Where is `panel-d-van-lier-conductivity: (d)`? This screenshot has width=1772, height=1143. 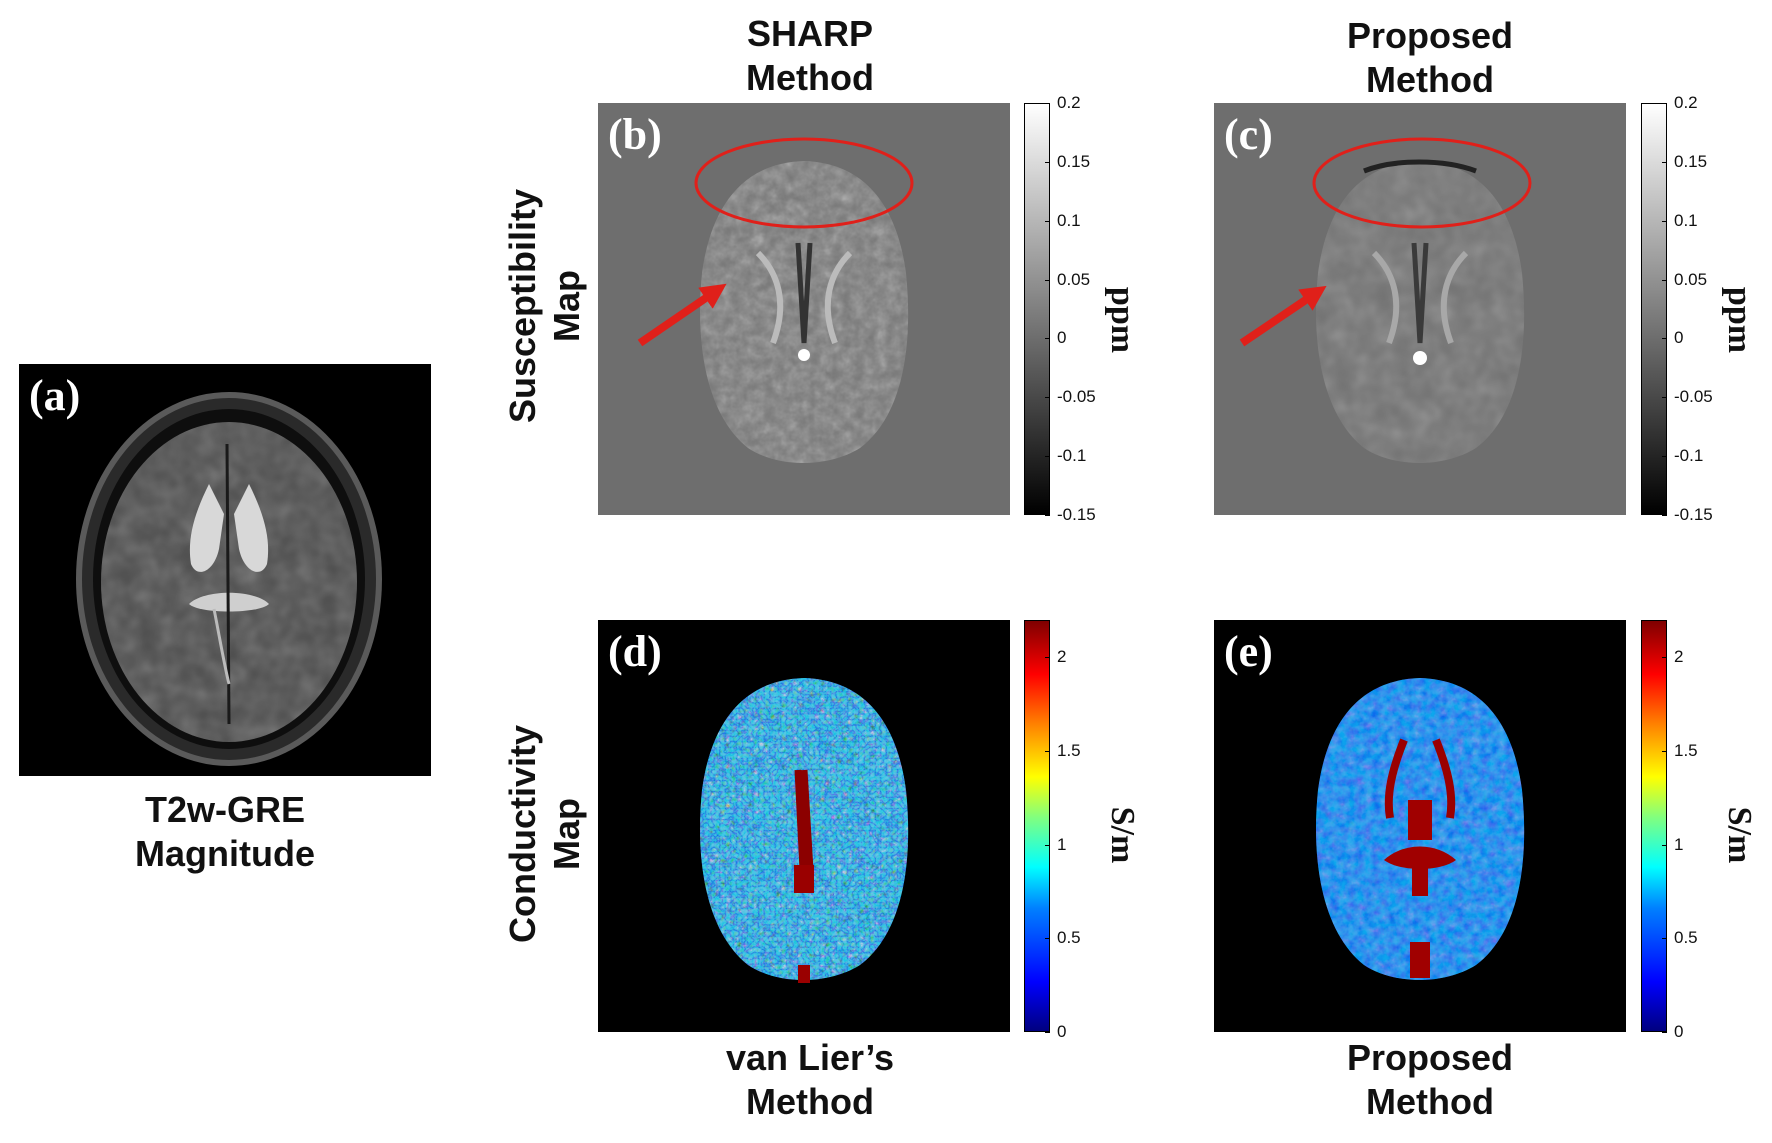
panel-d-van-lier-conductivity: (d) is located at coordinates (804, 826).